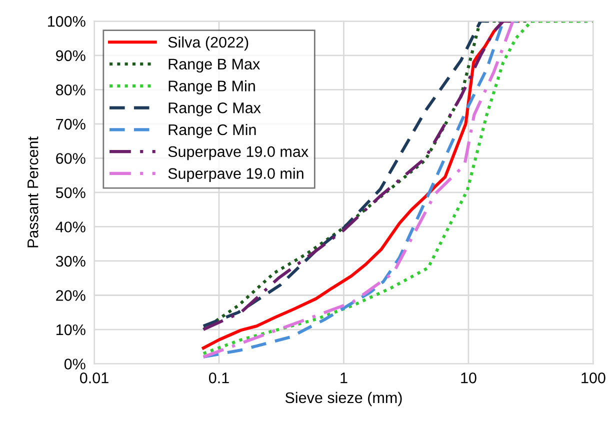  What do you see at coordinates (208, 43) in the screenshot?
I see `legend-label: Silva (2022)` at bounding box center [208, 43].